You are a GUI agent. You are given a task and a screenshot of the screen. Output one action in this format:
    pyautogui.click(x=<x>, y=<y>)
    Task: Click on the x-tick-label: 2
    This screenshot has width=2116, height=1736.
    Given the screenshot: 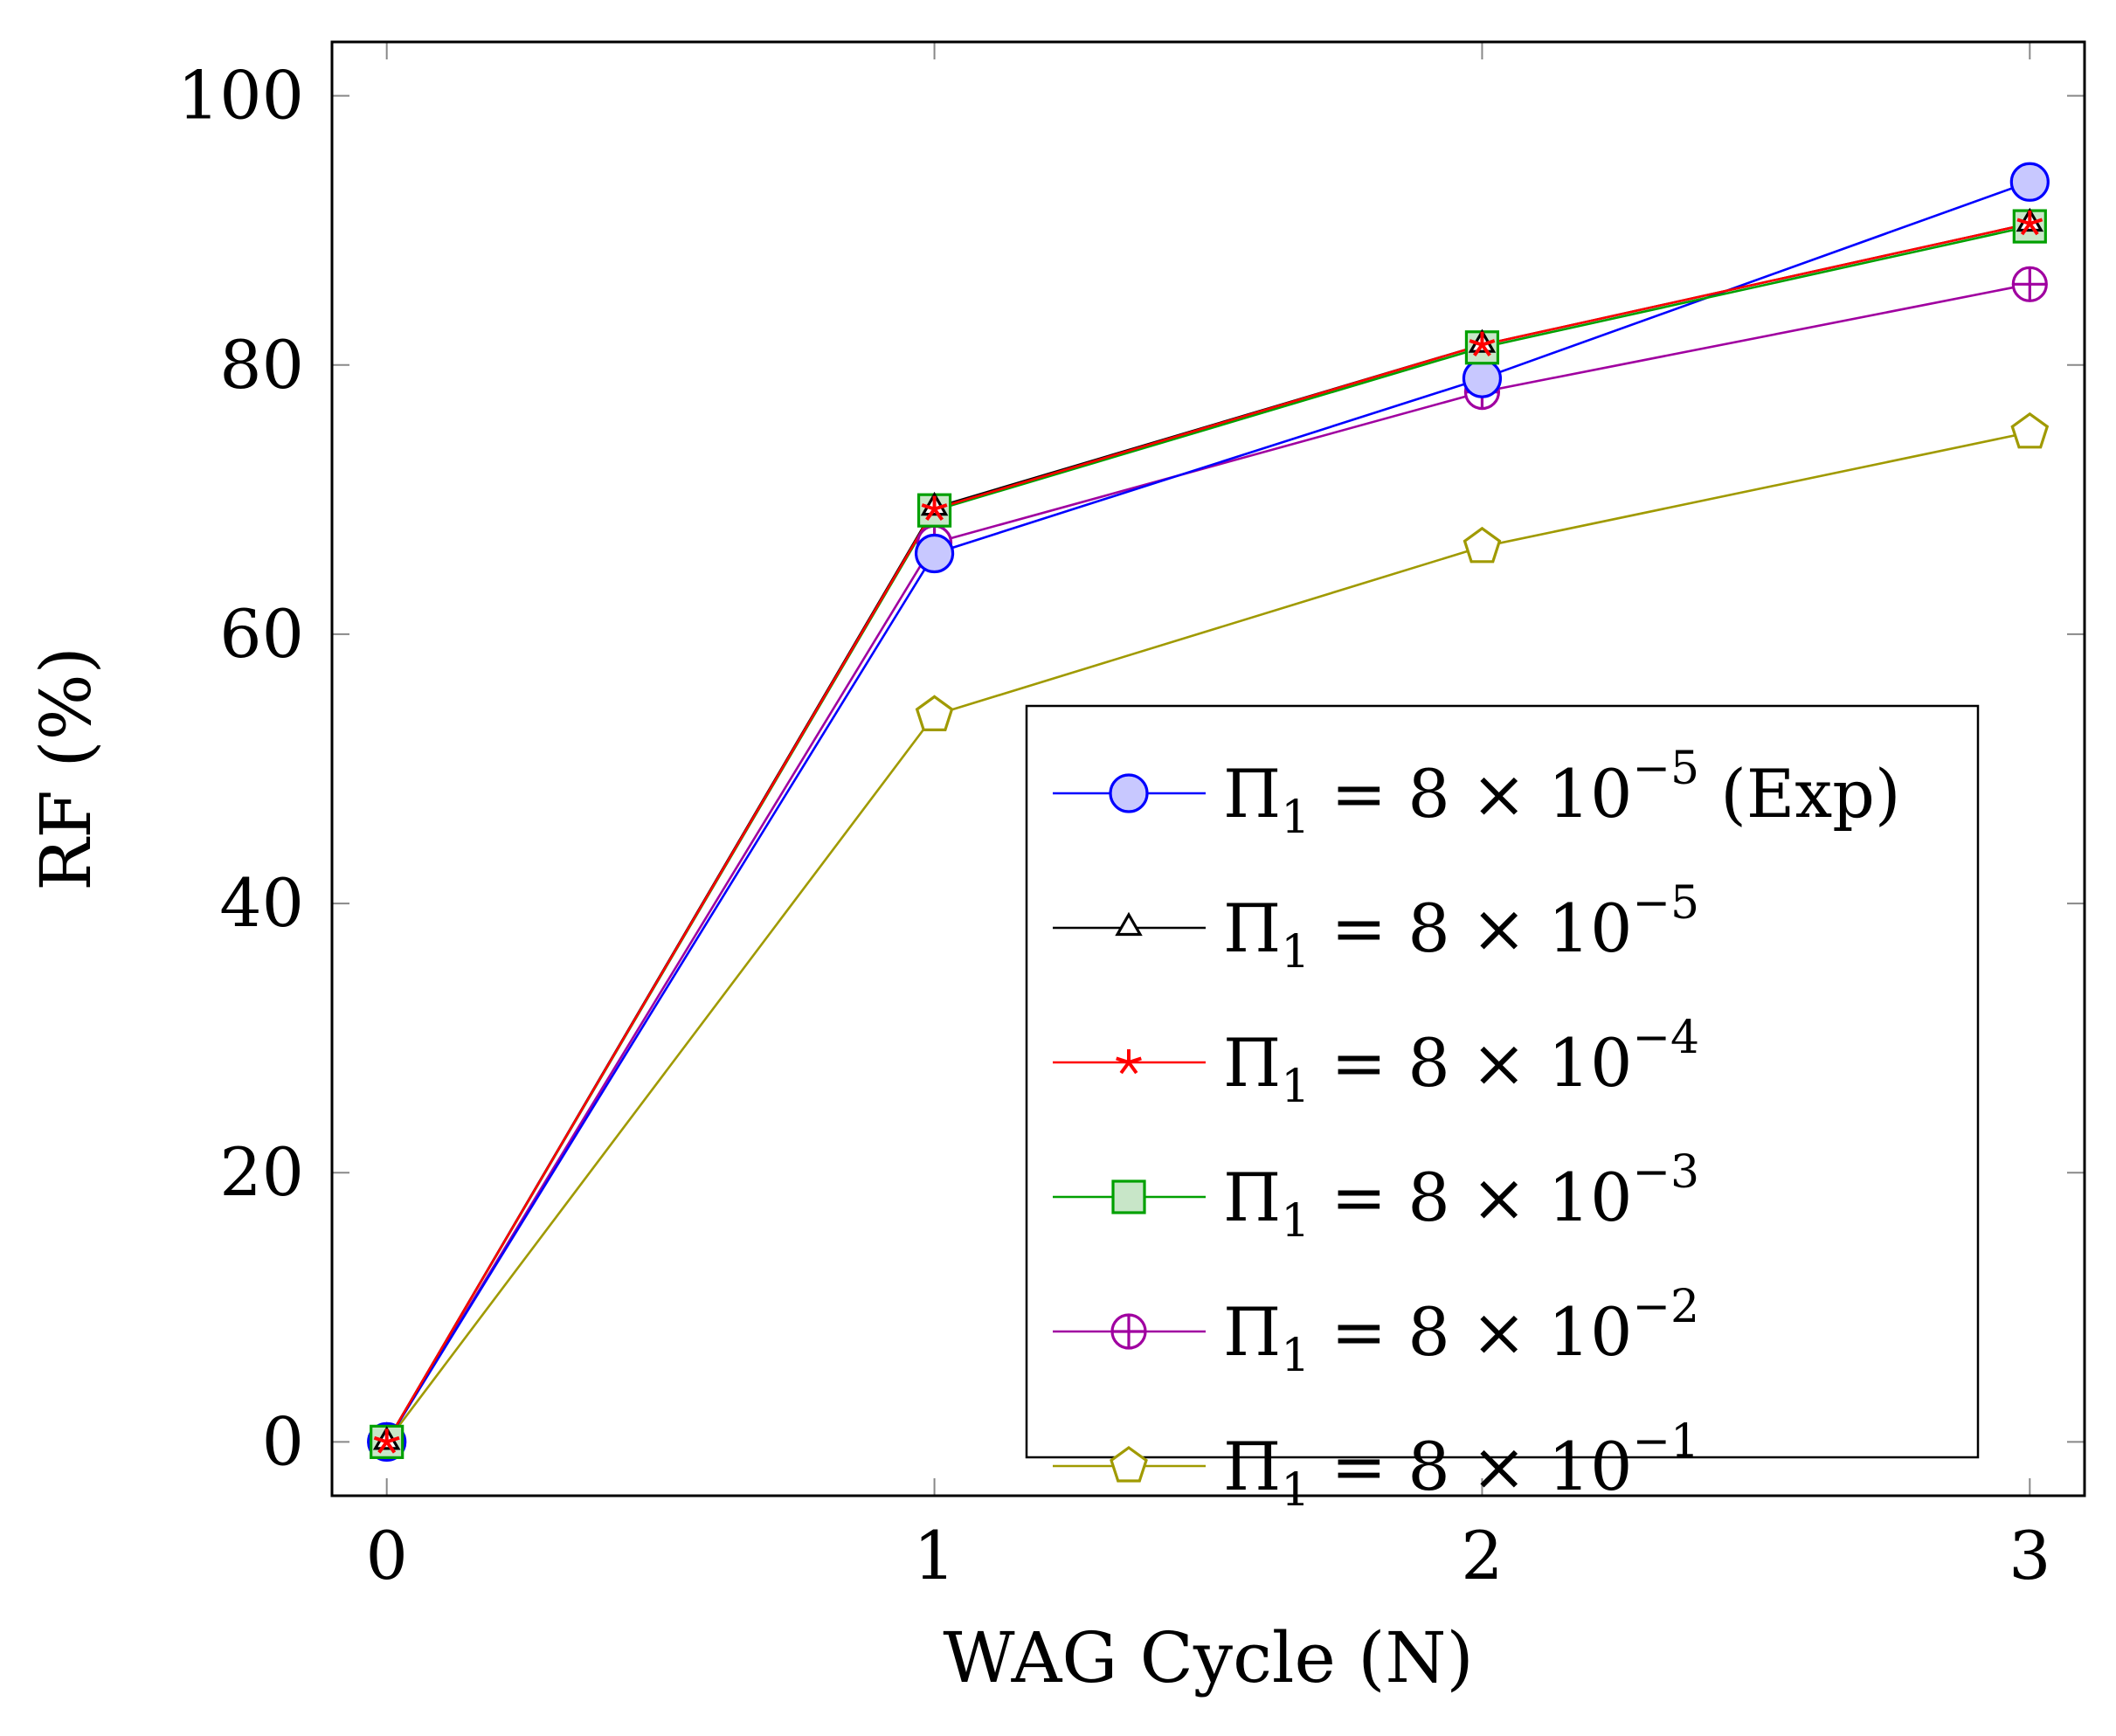 What is the action you would take?
    pyautogui.click(x=1482, y=1556)
    